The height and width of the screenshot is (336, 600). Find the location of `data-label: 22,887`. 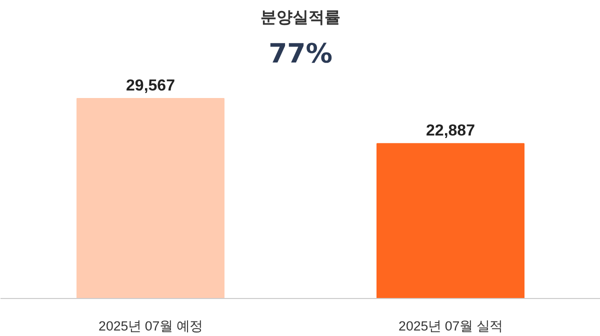

data-label: 22,887 is located at coordinates (451, 131).